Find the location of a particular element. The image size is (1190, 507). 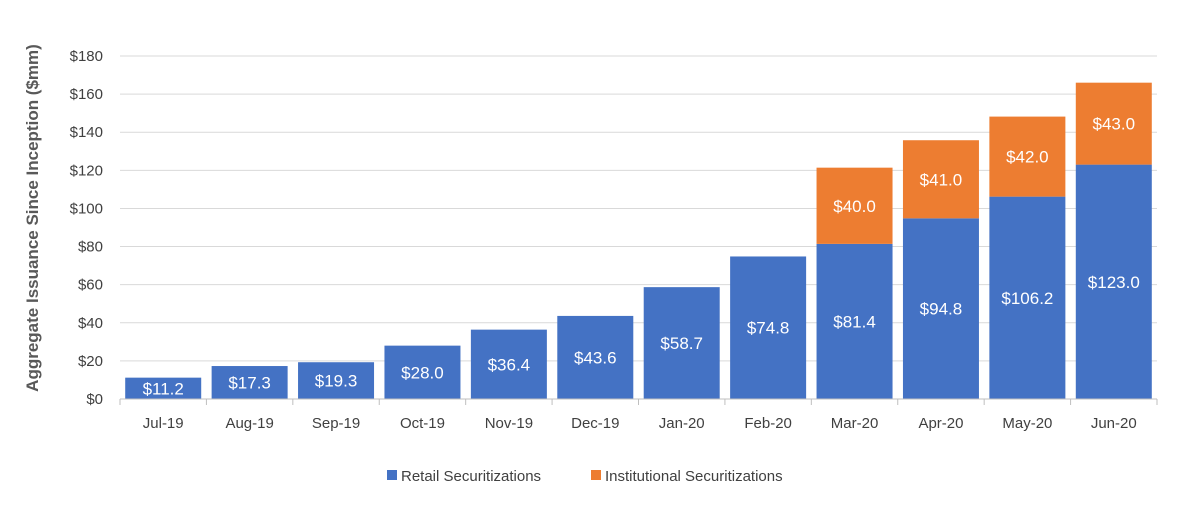

bar-label-retail: $94.8 is located at coordinates (941, 309).